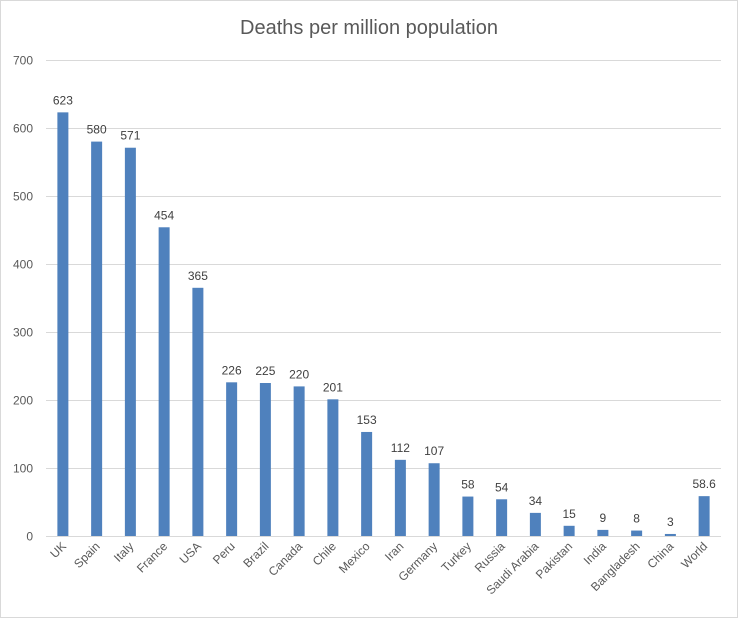 The height and width of the screenshot is (618, 738). I want to click on y-tick-label: 100, so click(23, 469).